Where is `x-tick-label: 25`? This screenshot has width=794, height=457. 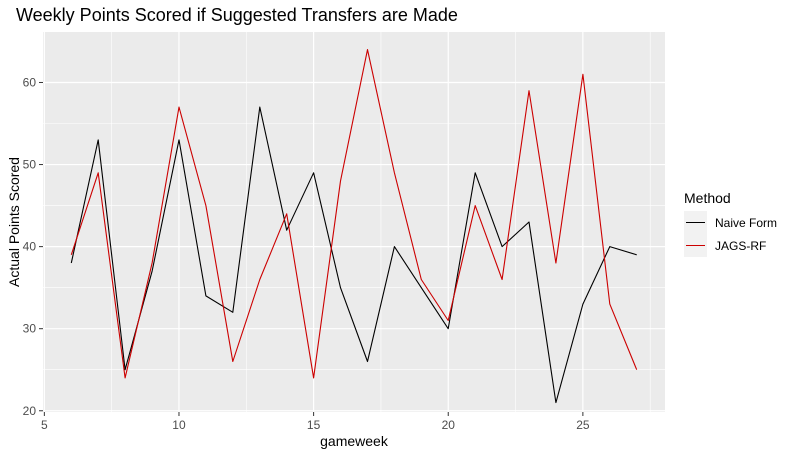 x-tick-label: 25 is located at coordinates (583, 425).